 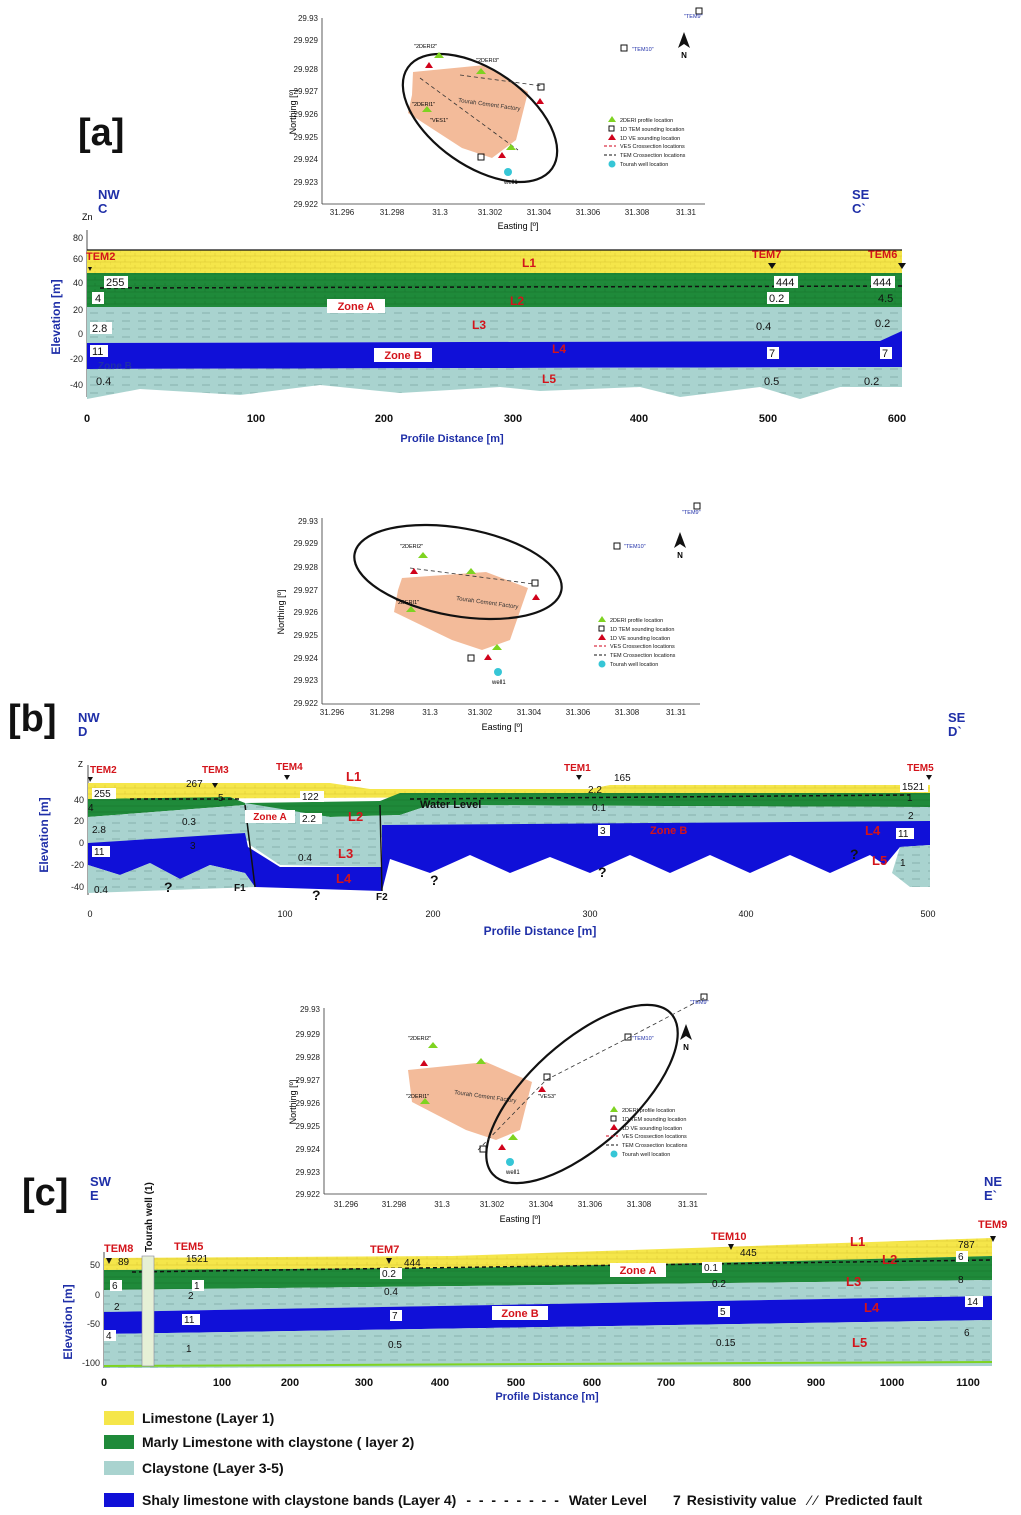 What do you see at coordinates (306, 567) in the screenshot?
I see `svg-text: 29.928` at bounding box center [306, 567].